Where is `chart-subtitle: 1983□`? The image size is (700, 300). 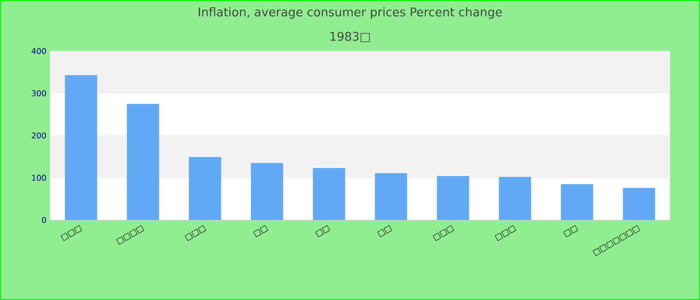 chart-subtitle: 1983□ is located at coordinates (350, 37).